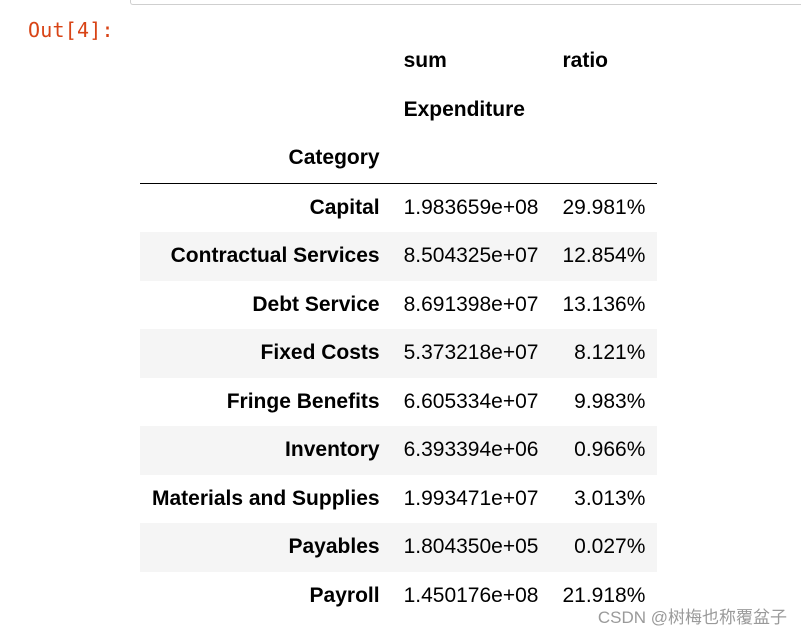 The width and height of the screenshot is (801, 636). Describe the element at coordinates (471, 401) in the screenshot. I see `sum-cell: 6.605334e+07` at that location.